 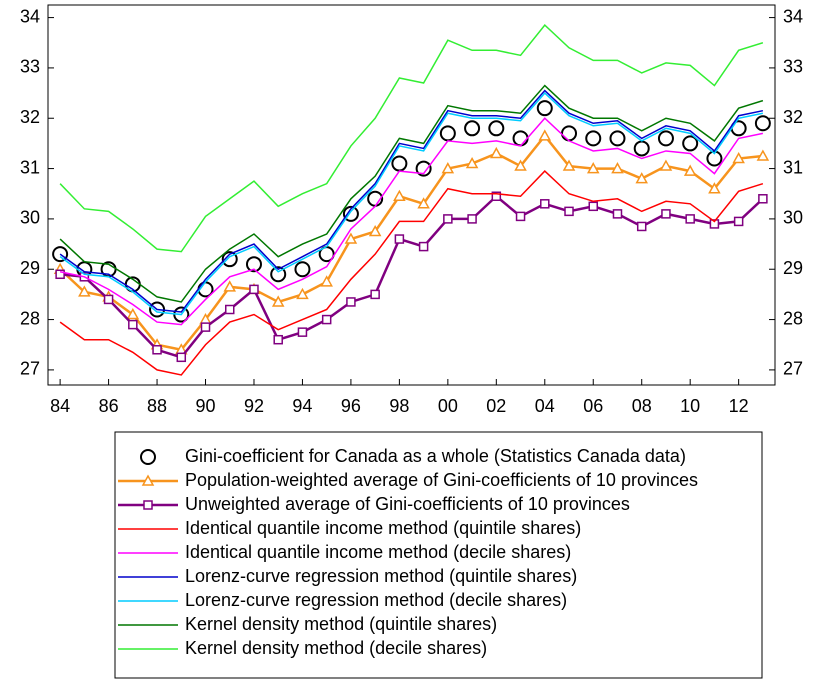 What do you see at coordinates (157, 406) in the screenshot?
I see `x-tick-label: 88` at bounding box center [157, 406].